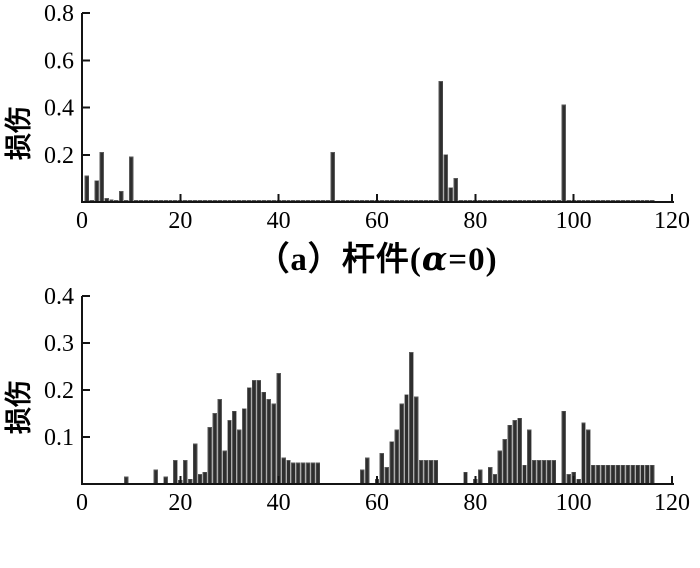 Image resolution: width=700 pixels, height=568 pixels. What do you see at coordinates (19, 133) in the screenshot?
I see `chart-a-ylabel: 损伤` at bounding box center [19, 133].